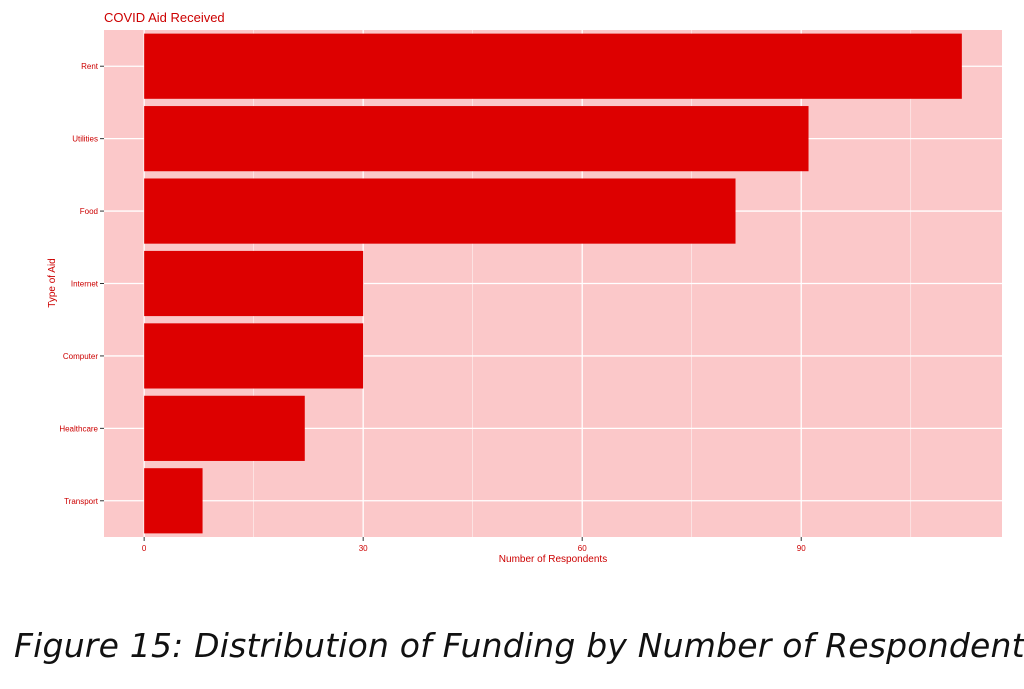 The height and width of the screenshot is (689, 1024). Describe the element at coordinates (582, 548) in the screenshot. I see `x-tick-label: 60` at that location.